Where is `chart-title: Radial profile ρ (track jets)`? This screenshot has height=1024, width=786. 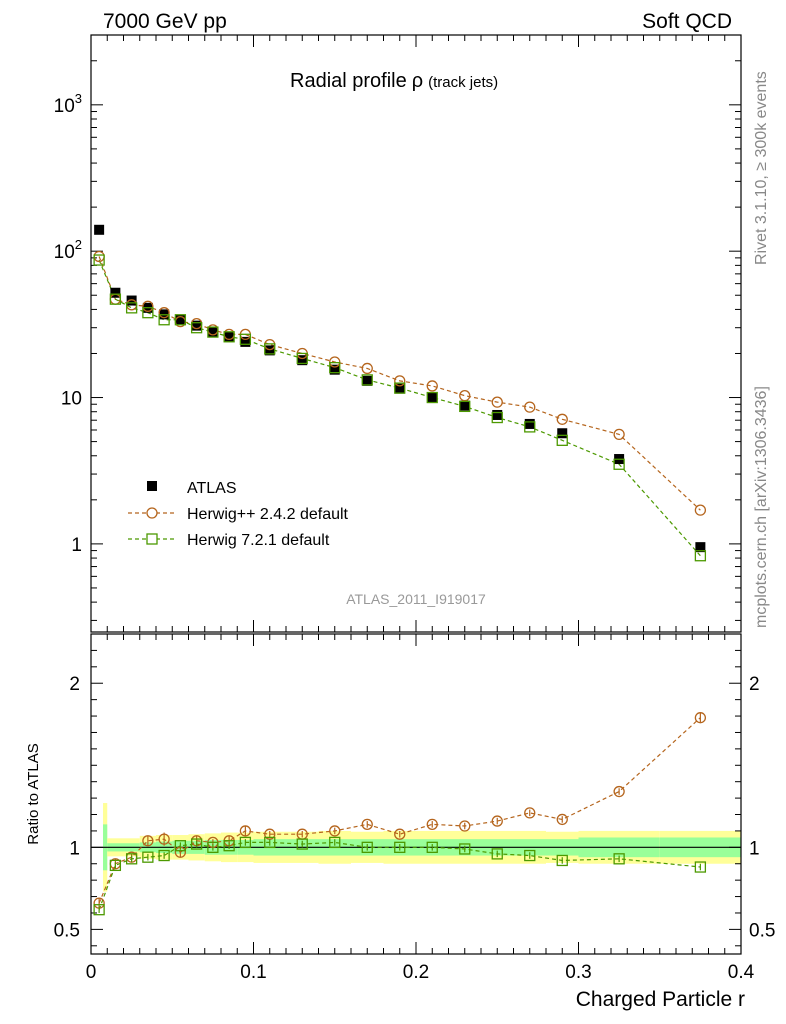
chart-title: Radial profile ρ (track jets) is located at coordinates (394, 81).